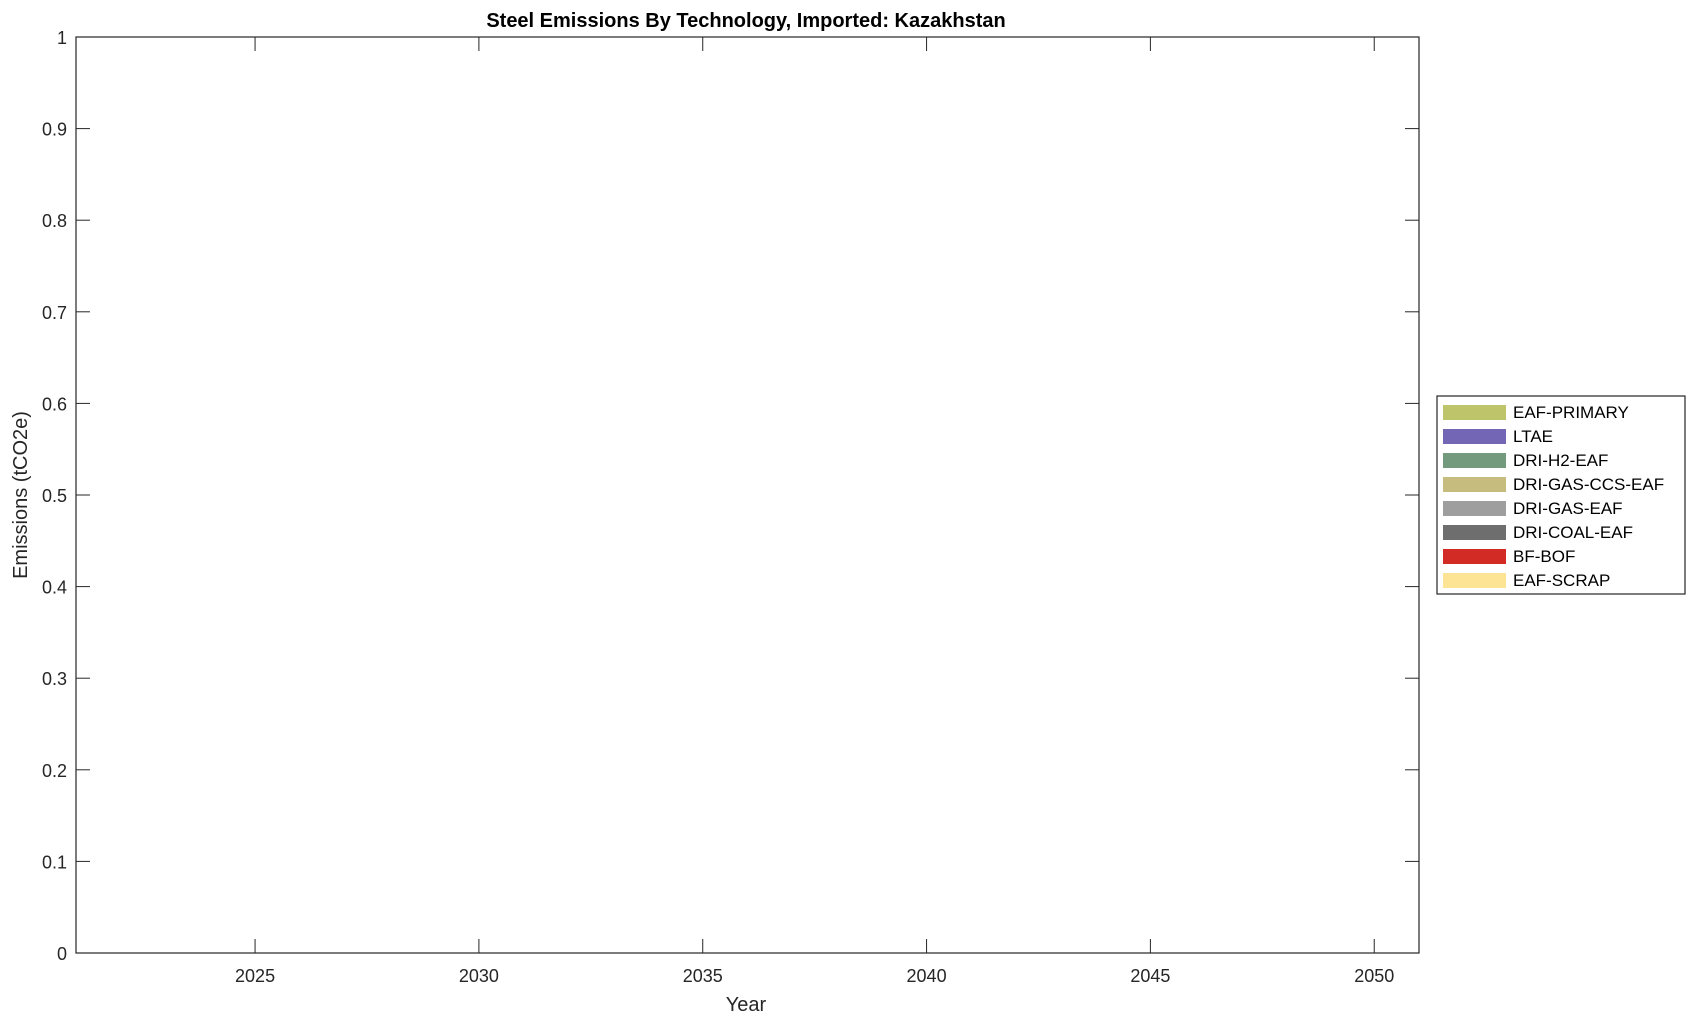  I want to click on legend-entry: BF-BOF, so click(1544, 556).